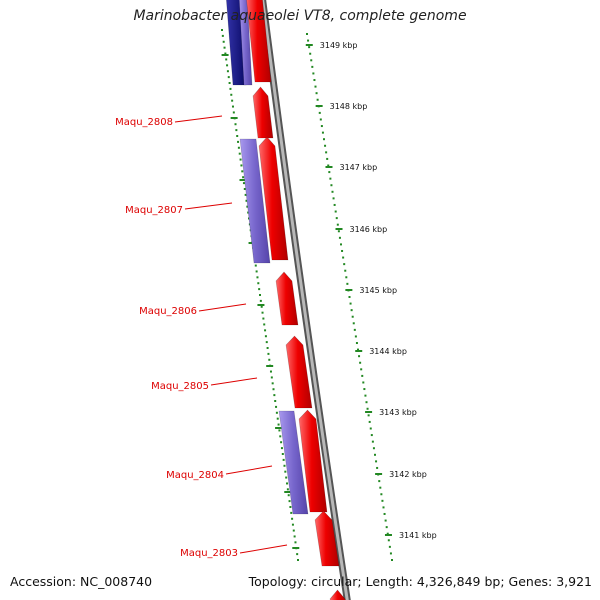  What do you see at coordinates (369, 229) in the screenshot?
I see `scale-label: 3146 kbp` at bounding box center [369, 229].